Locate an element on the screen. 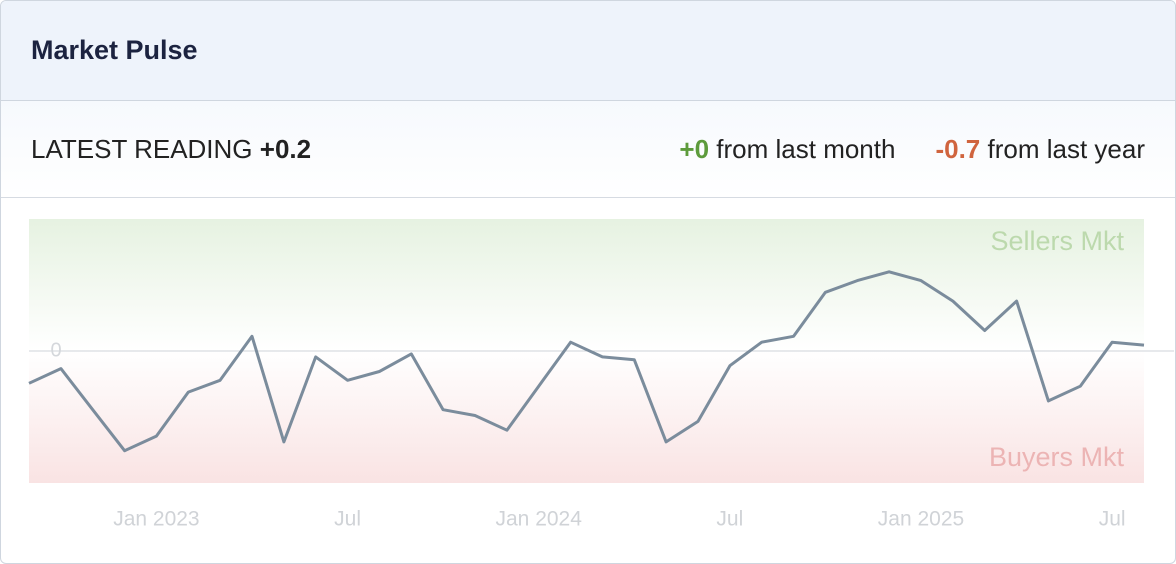  card-title: Market Pulse is located at coordinates (114, 50).